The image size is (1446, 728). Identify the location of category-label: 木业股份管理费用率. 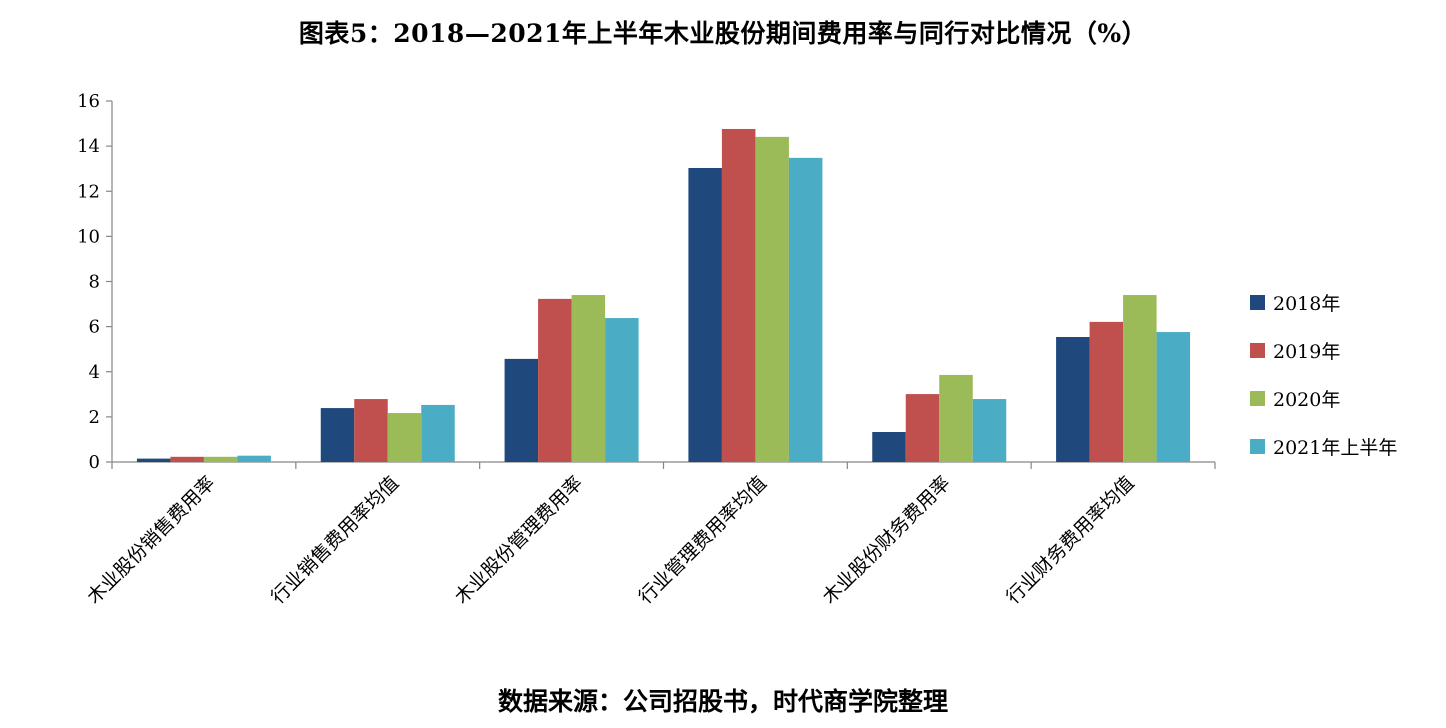
(519, 540).